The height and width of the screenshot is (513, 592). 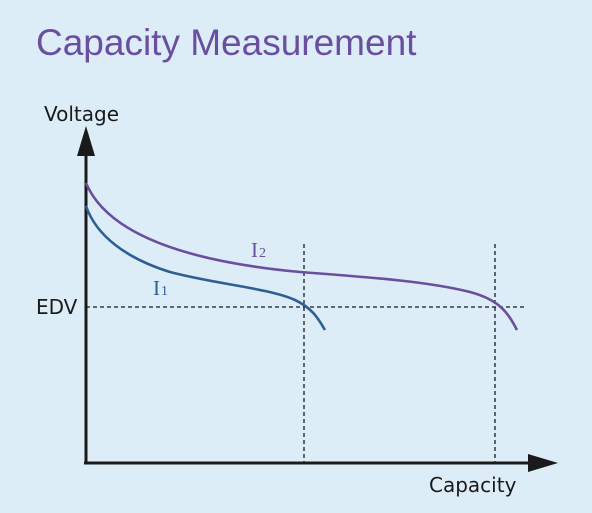 What do you see at coordinates (205, 268) in the screenshot?
I see `curve-i1` at bounding box center [205, 268].